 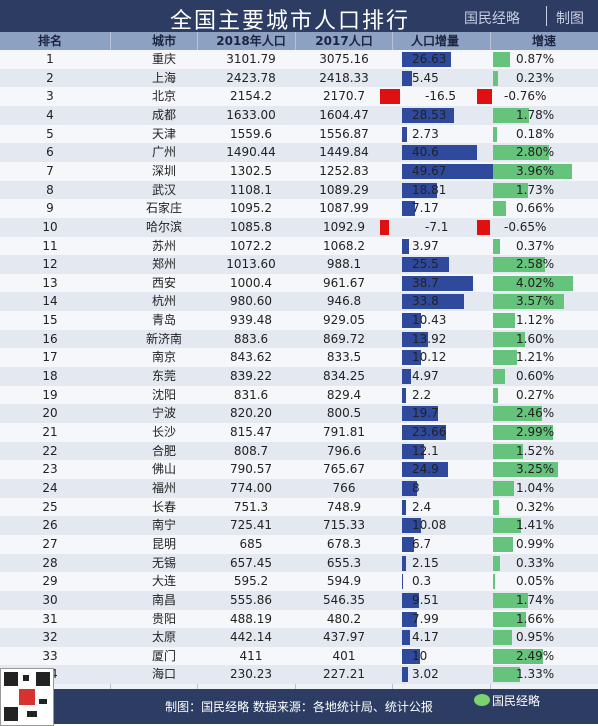 What do you see at coordinates (299, 706) in the screenshot?
I see `footer-bar: 制图：国民经略 数据来源：各地统计局、统计公报` at bounding box center [299, 706].